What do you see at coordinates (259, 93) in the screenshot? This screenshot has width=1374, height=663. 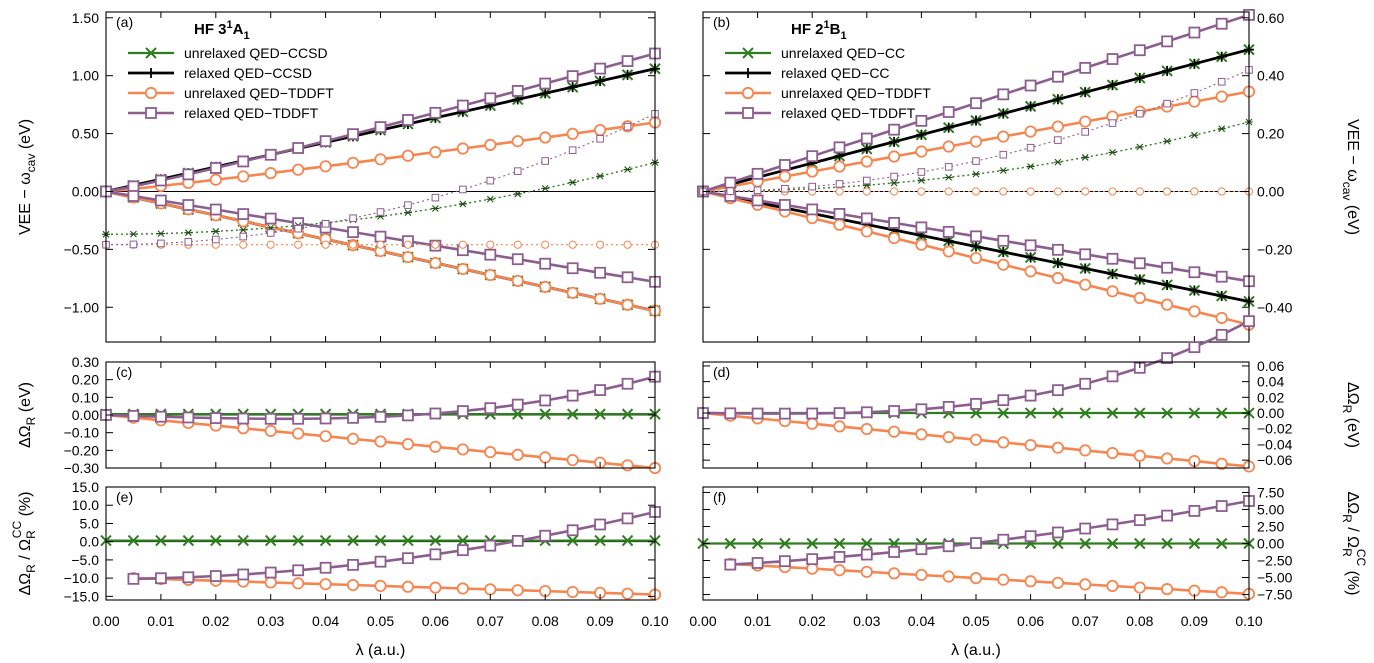 I see `legend-label: unrelaxed QED−TDDFT` at bounding box center [259, 93].